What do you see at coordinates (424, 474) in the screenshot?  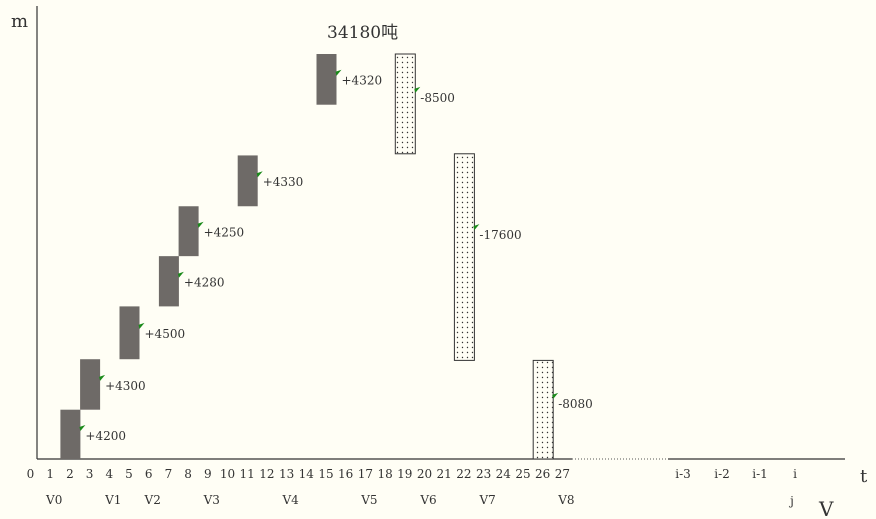 I see `x-tick-20: 20` at bounding box center [424, 474].